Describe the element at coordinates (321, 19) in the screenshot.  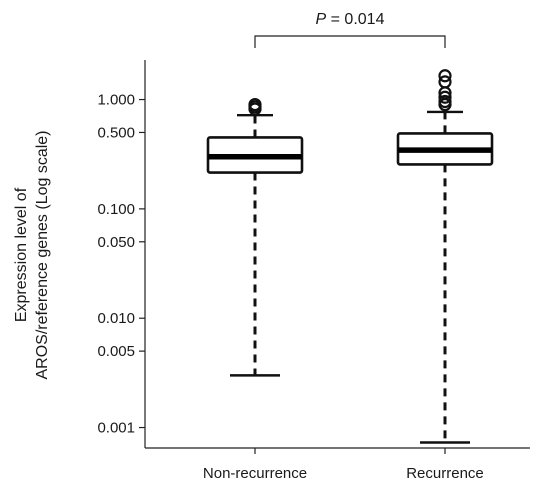
I see `p-symbol: P` at that location.